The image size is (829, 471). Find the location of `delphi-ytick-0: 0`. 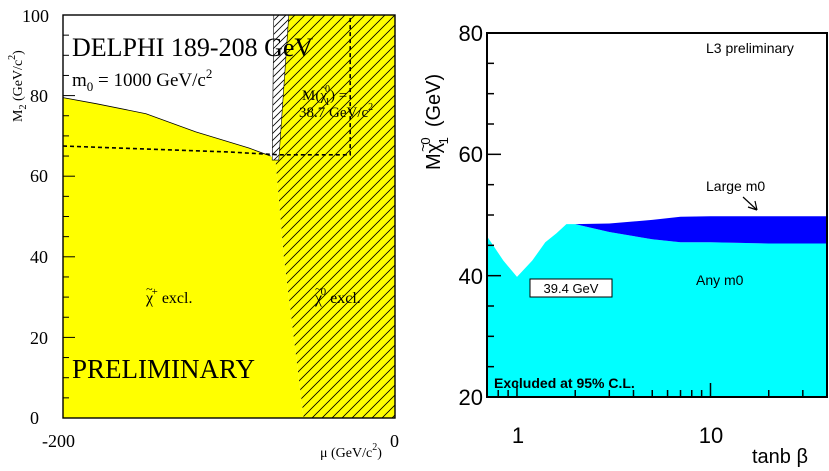

delphi-ytick-0: 0 is located at coordinates (34, 418).